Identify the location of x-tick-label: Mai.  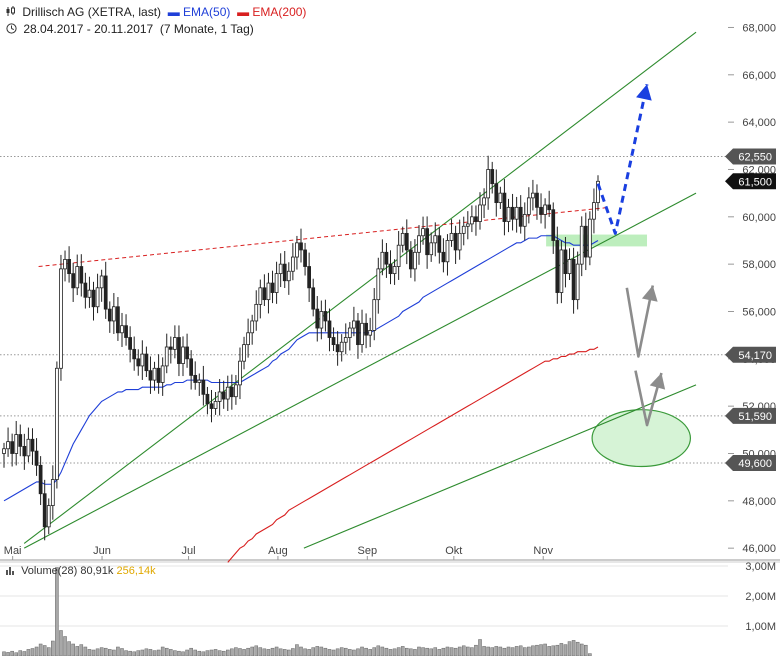
(13, 551).